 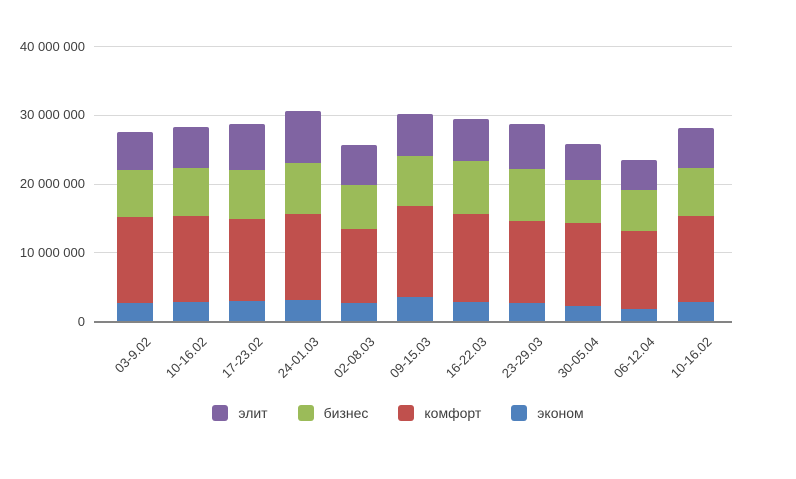 What do you see at coordinates (453, 413) in the screenshot?
I see `legend-label: комфорт` at bounding box center [453, 413].